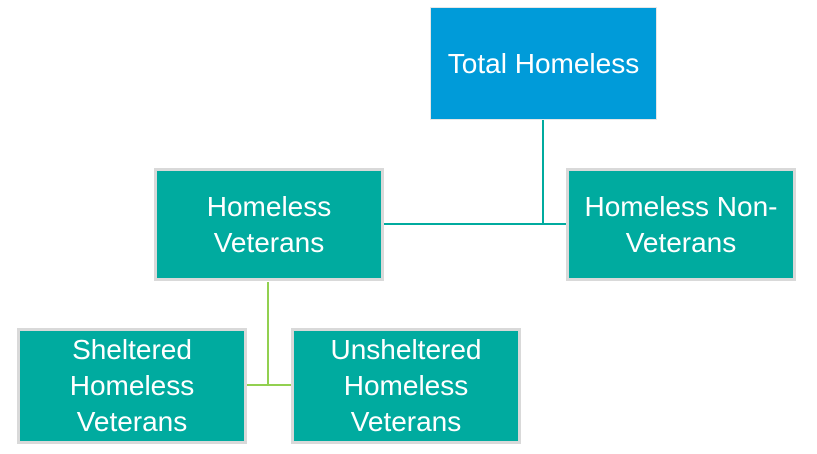  I want to click on node-homeless-veterans: Homeless Veterans, so click(269, 224).